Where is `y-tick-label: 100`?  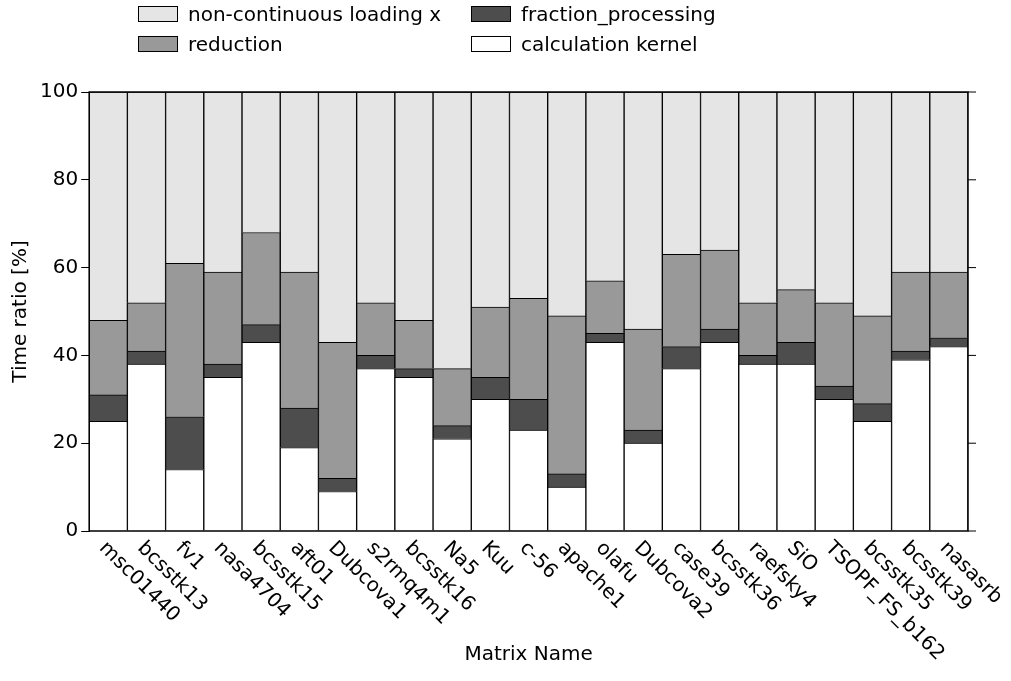
y-tick-label: 100 is located at coordinates (59, 90).